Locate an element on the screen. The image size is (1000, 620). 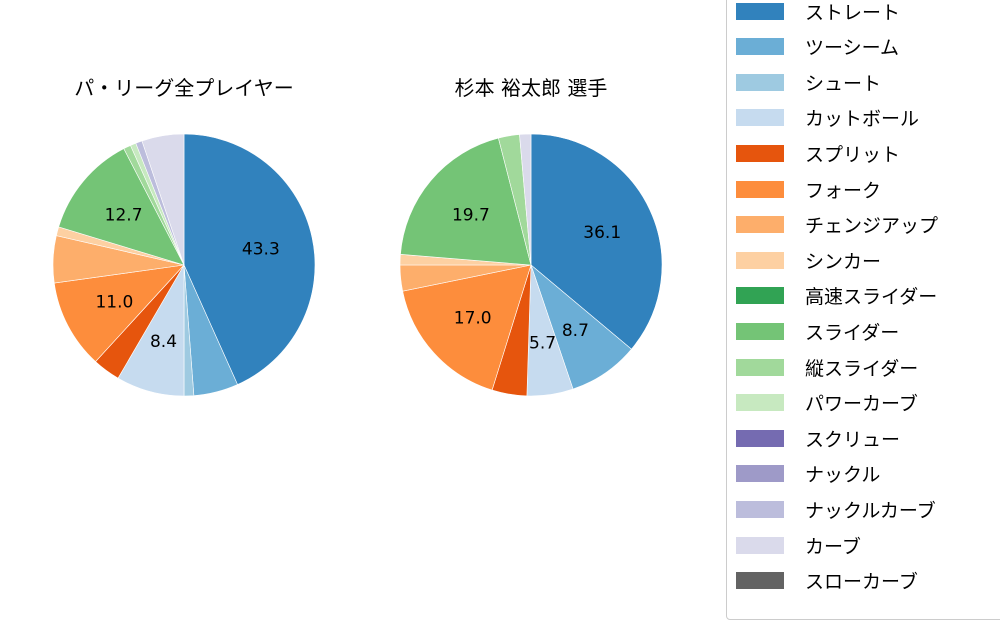
legend-item: パワーカーブ is located at coordinates (827, 403).